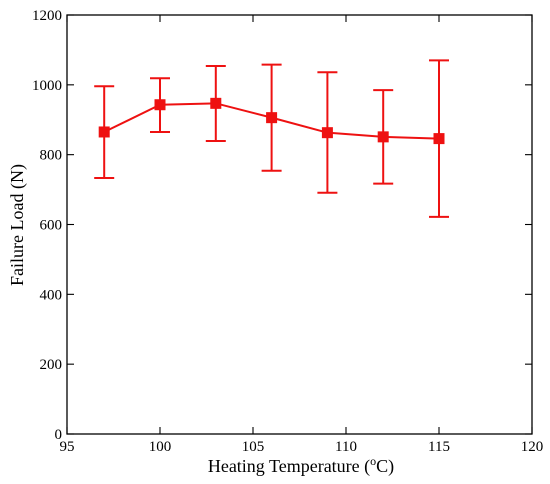 This screenshot has width=550, height=484. I want to click on x-tick-label-0: 95, so click(67, 447).